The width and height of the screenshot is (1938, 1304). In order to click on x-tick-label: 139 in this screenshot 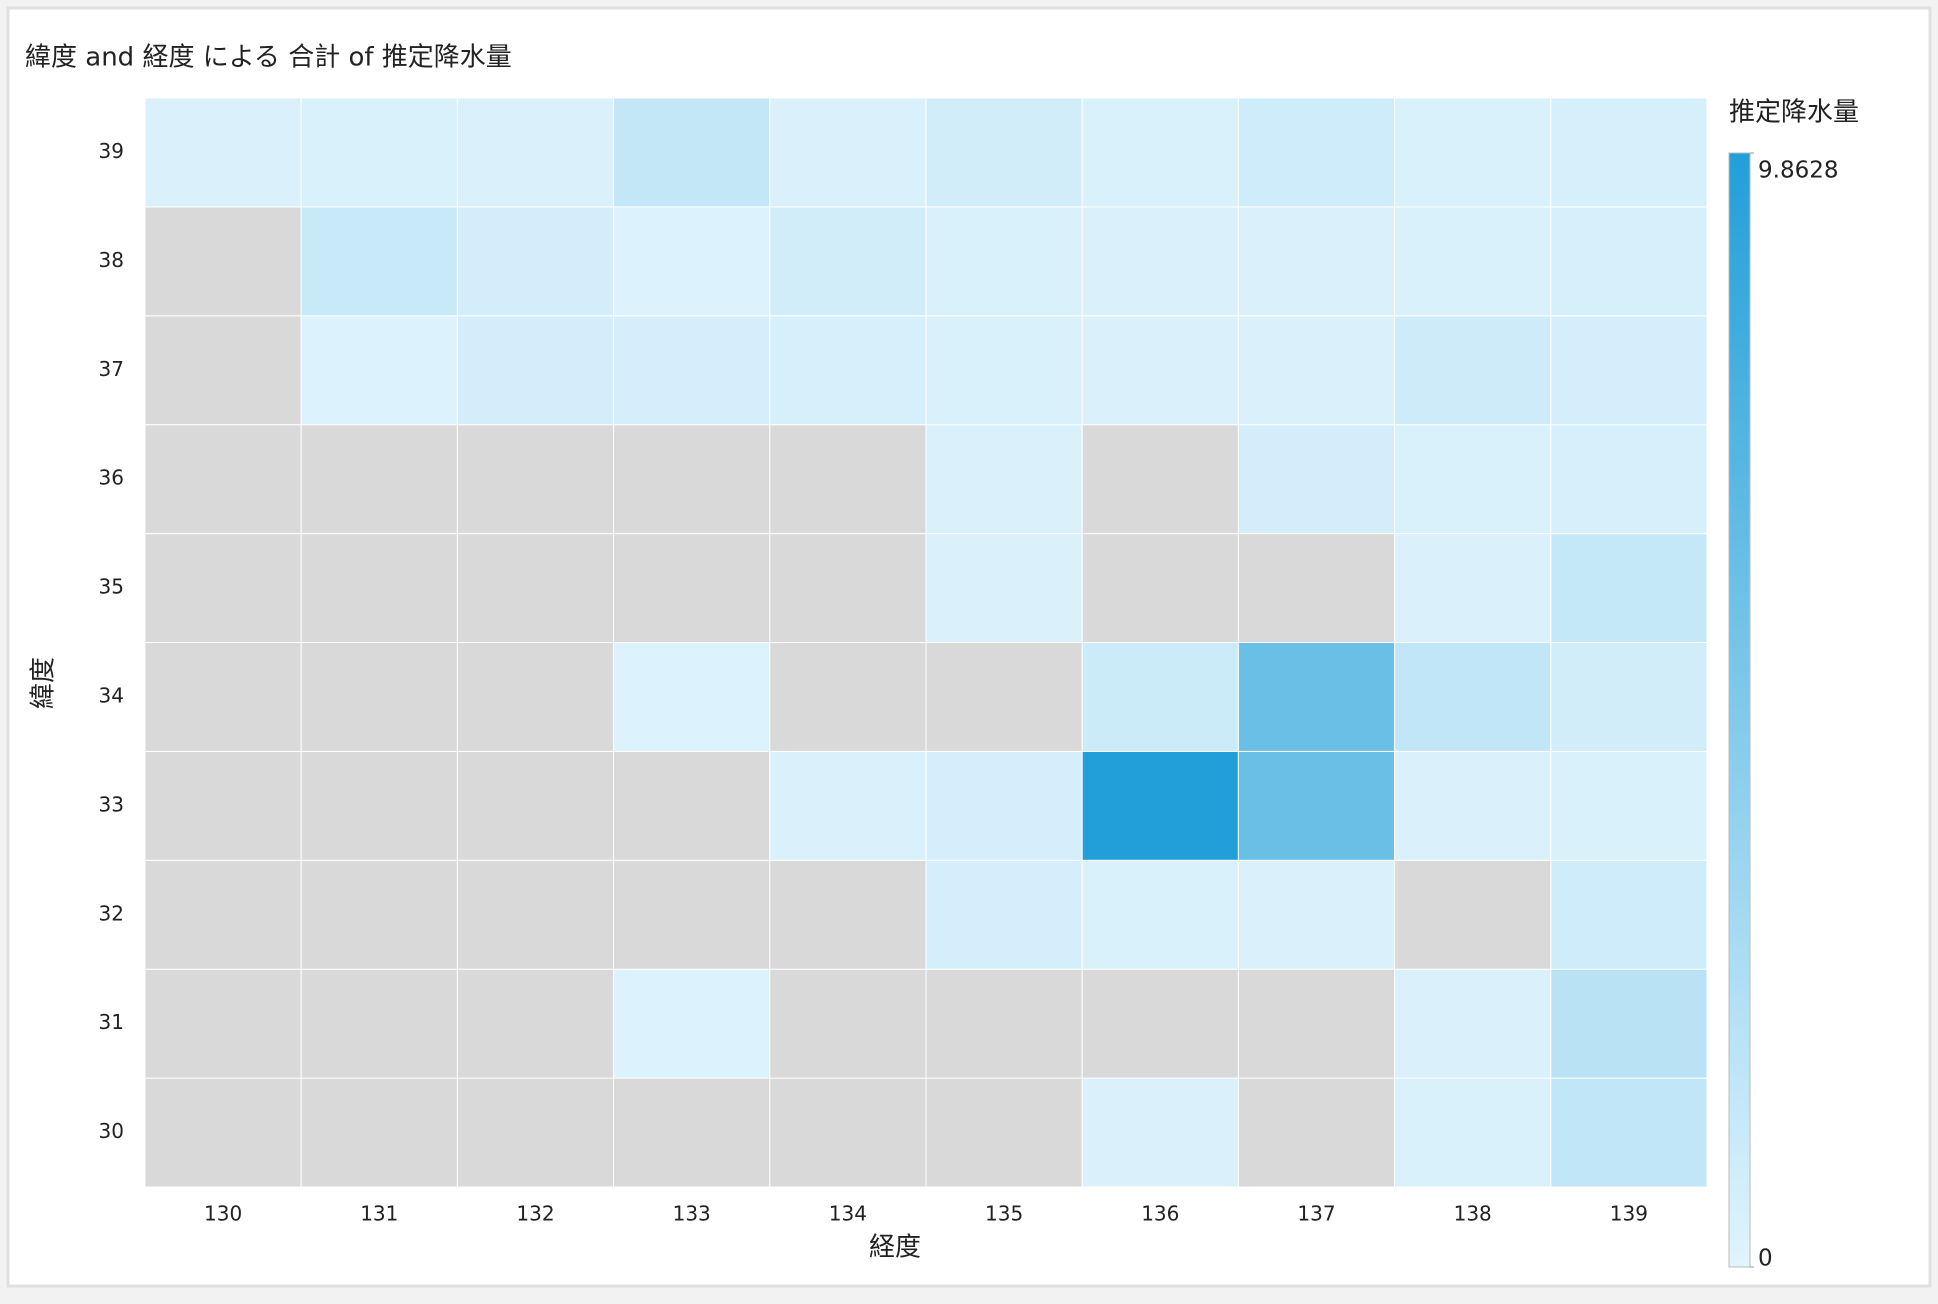, I will do `click(1629, 1214)`.